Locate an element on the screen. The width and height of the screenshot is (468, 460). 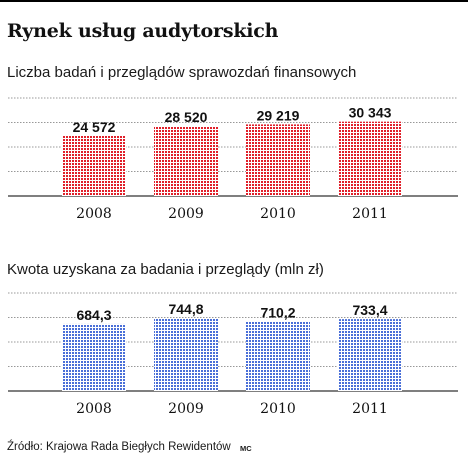
author-credit: MC is located at coordinates (246, 448).